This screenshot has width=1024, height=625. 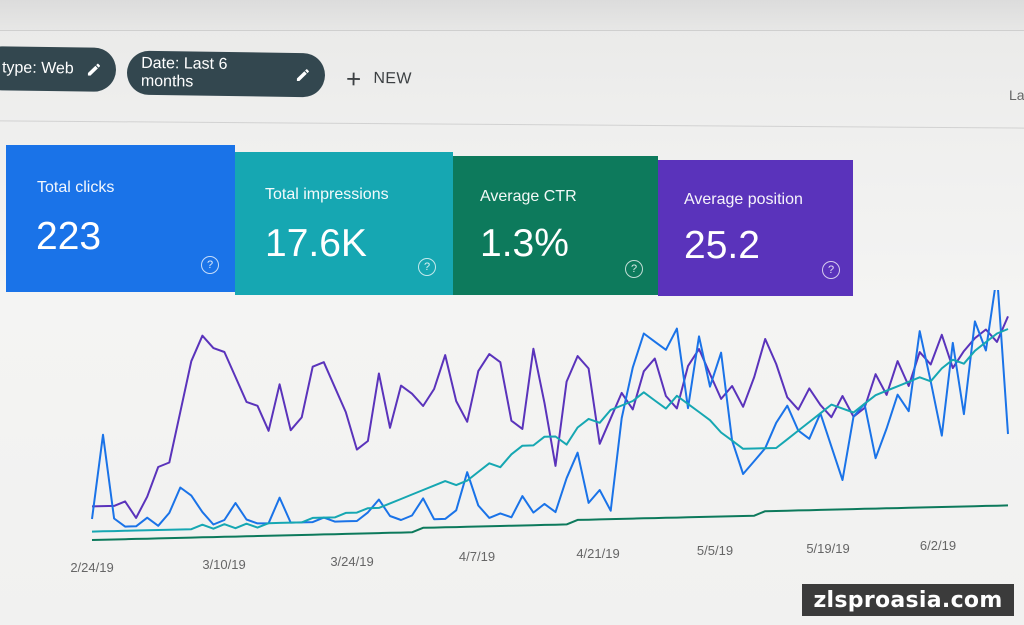 I want to click on date-filter-label: Date: Last 6 months, so click(x=184, y=72).